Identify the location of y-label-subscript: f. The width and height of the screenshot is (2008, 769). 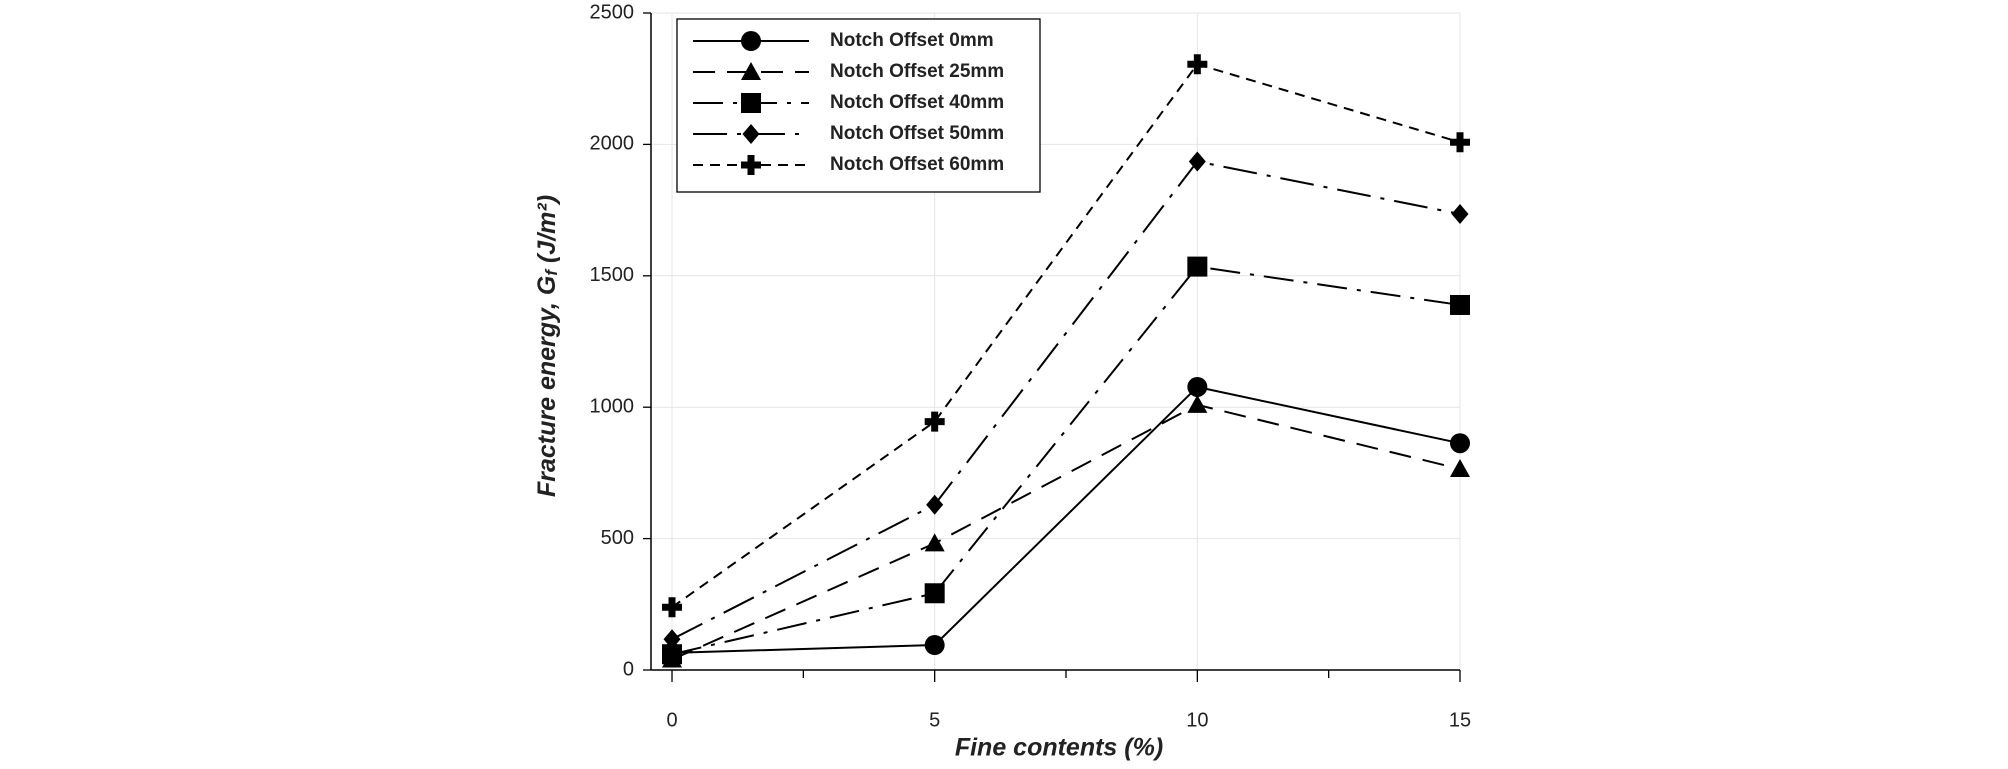
(551, 272).